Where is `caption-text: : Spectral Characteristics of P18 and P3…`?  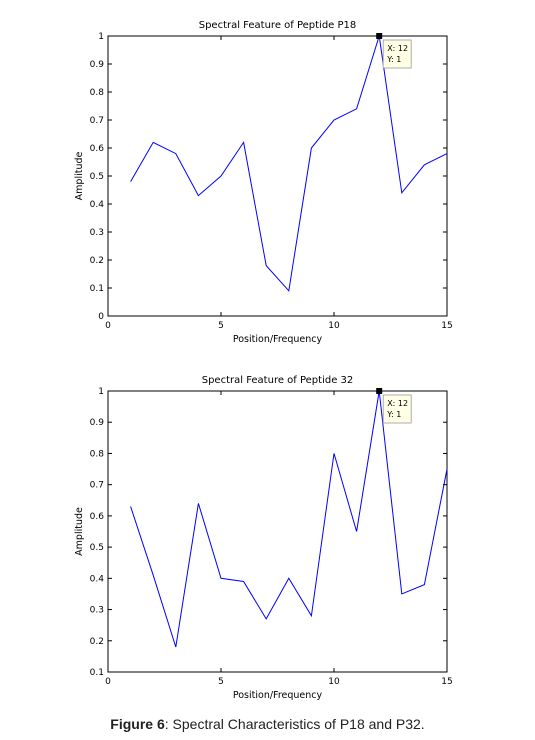
caption-text: : Spectral Characteristics of P18 and P3… is located at coordinates (294, 724).